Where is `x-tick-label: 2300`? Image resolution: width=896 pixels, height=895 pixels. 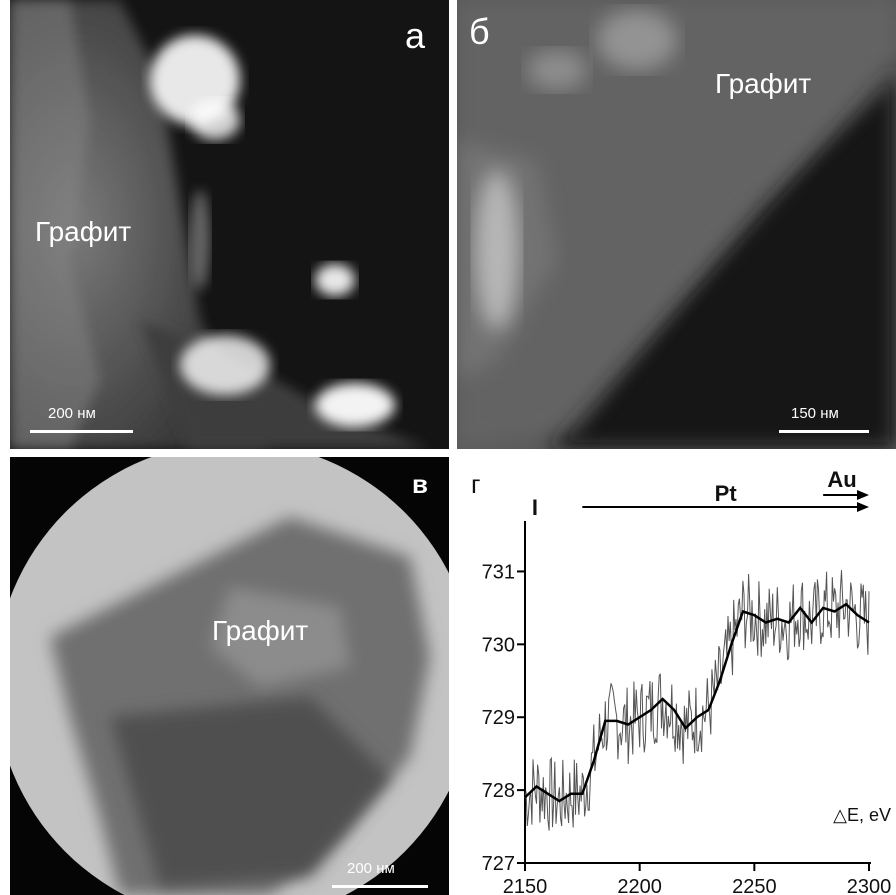 x-tick-label: 2300 is located at coordinates (869, 885).